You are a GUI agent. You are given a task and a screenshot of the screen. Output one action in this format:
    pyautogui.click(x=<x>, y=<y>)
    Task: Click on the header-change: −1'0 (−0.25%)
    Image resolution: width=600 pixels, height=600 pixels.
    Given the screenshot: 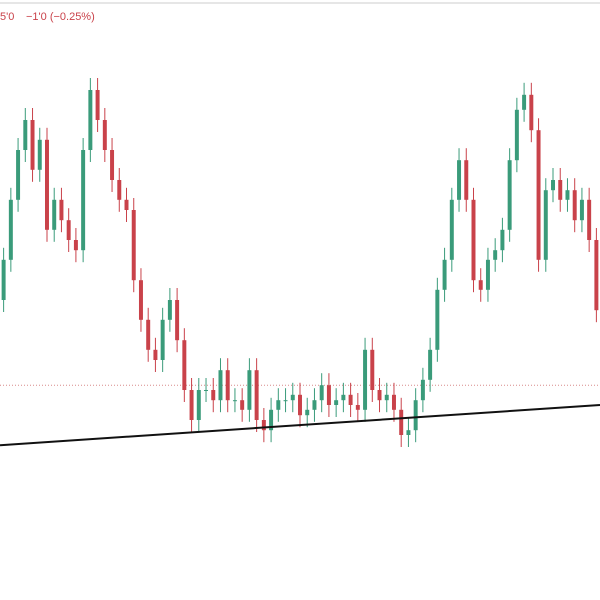 What is the action you would take?
    pyautogui.click(x=60, y=17)
    